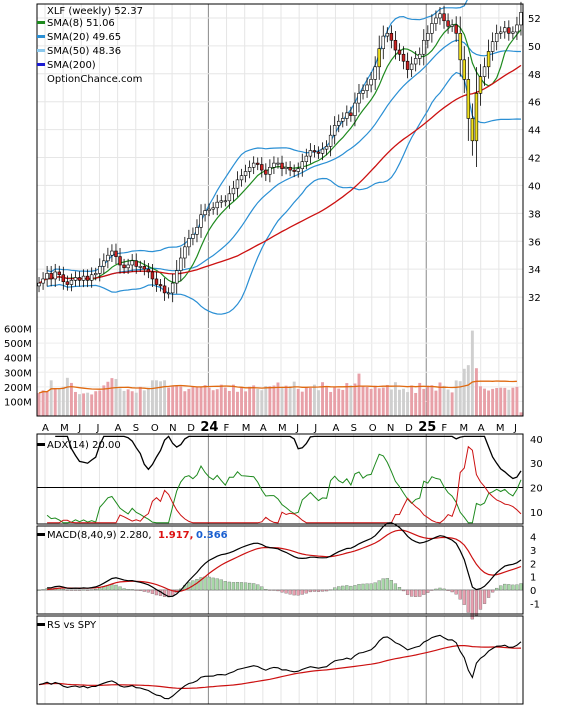 This screenshot has height=706, width=566. Describe the element at coordinates (41, 534) in the screenshot. I see `macd-legend-swatch` at that location.